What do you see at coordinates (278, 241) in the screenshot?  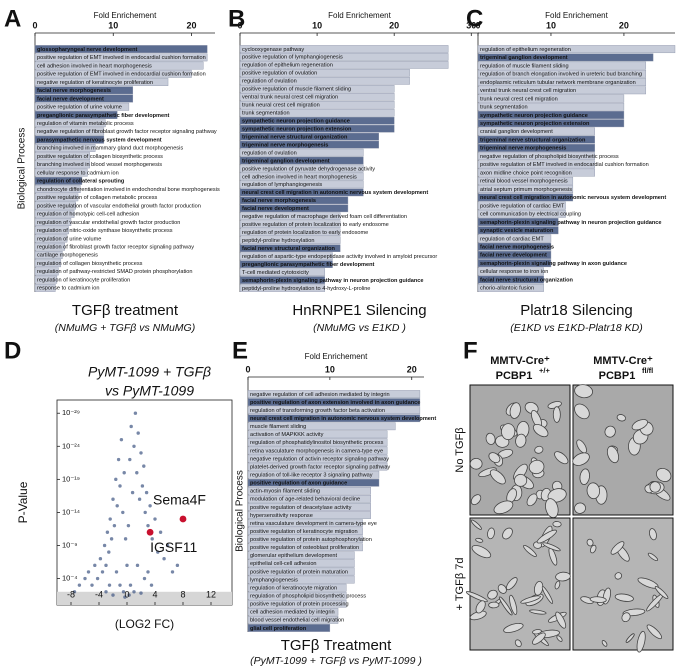 I see `bar-label: peptidyl-proline hydroxylation` at bounding box center [278, 241].